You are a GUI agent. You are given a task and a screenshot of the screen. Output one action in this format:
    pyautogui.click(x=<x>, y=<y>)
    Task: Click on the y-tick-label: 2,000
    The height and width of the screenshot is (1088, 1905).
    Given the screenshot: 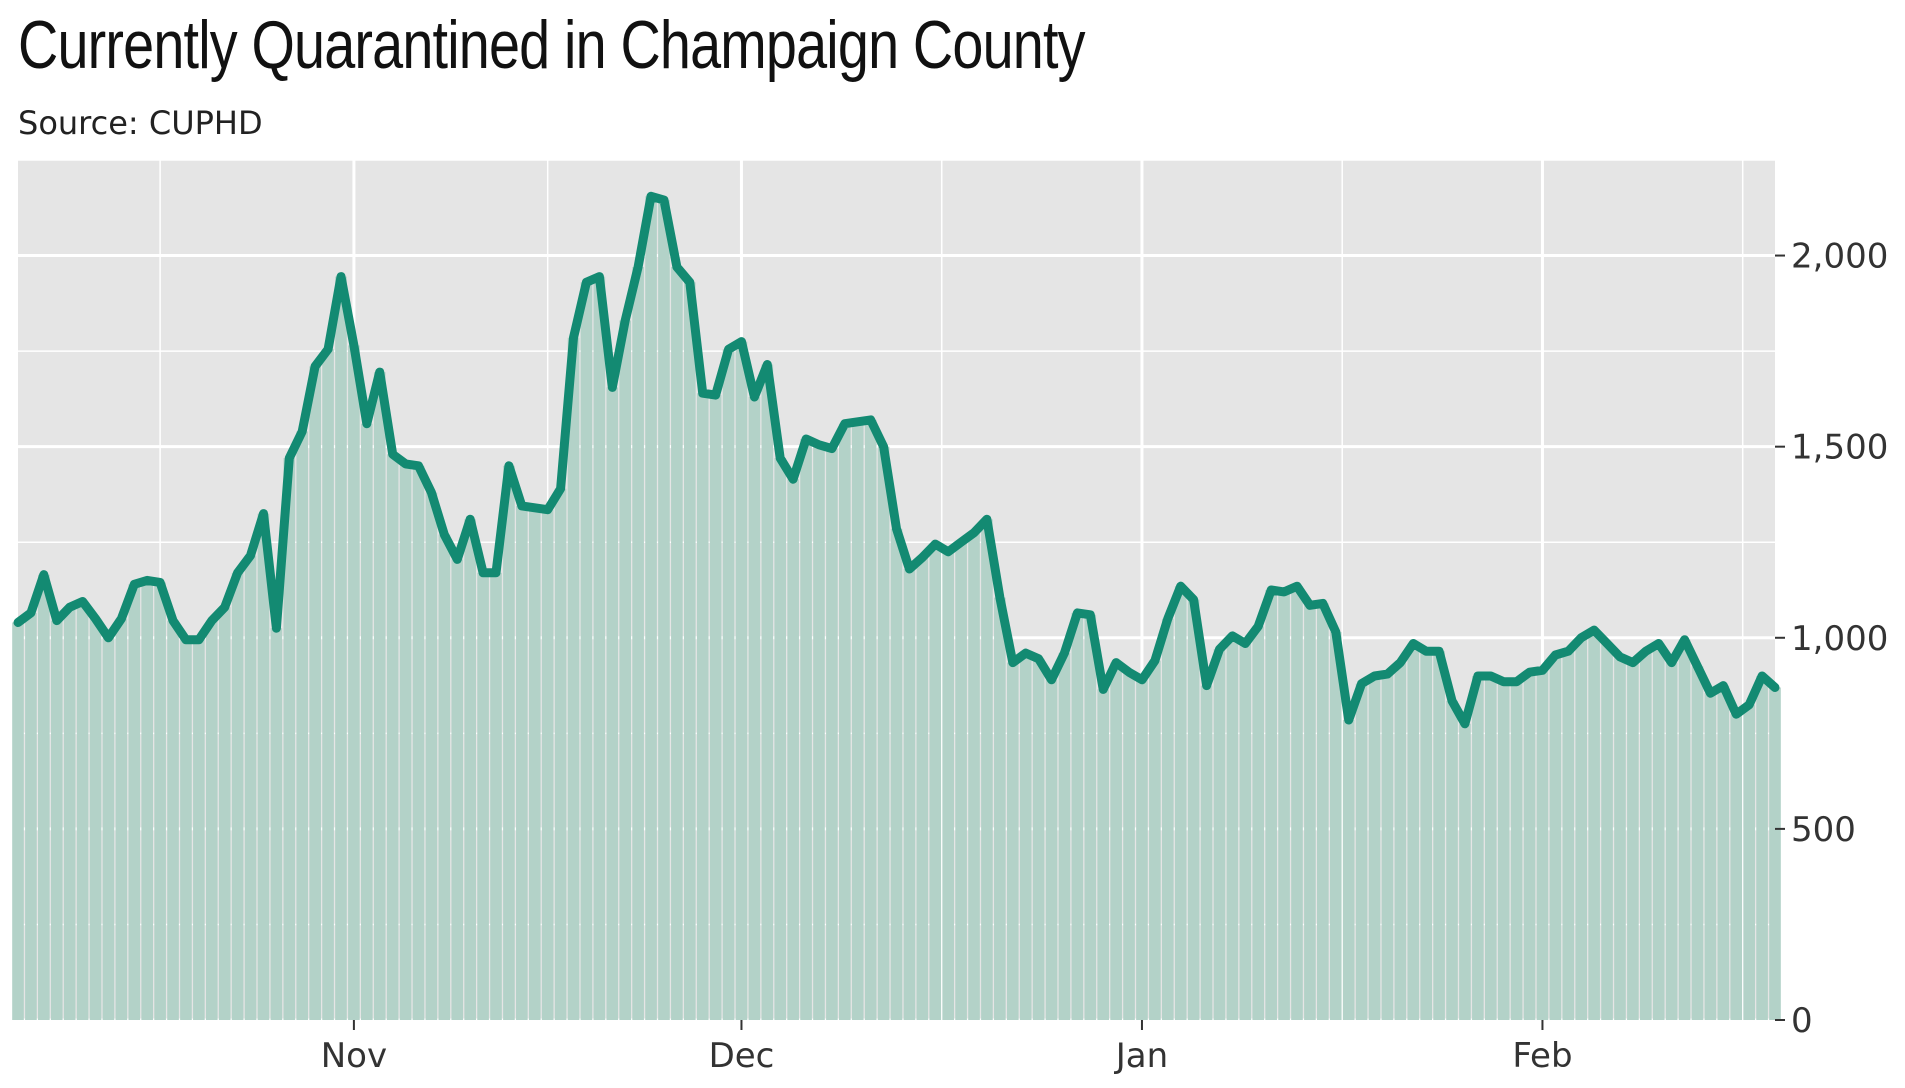 What is the action you would take?
    pyautogui.click(x=1839, y=257)
    